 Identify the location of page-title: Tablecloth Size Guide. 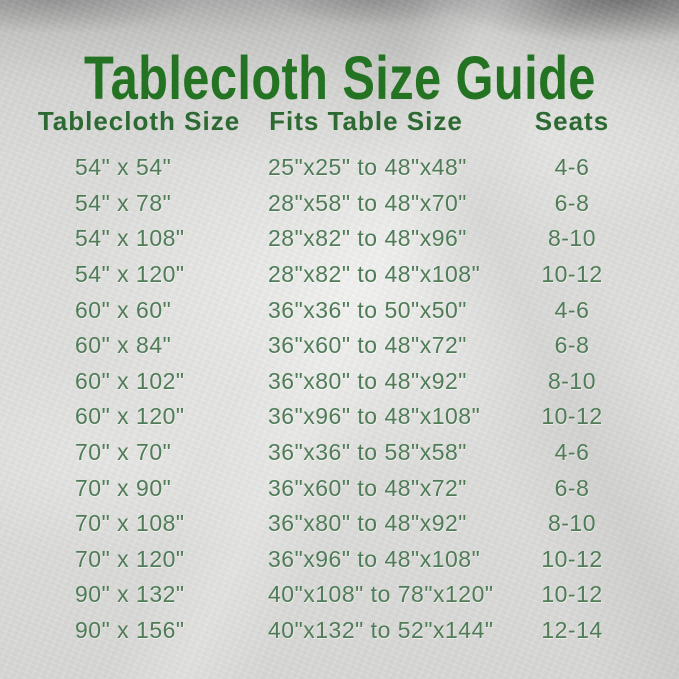
(339, 78).